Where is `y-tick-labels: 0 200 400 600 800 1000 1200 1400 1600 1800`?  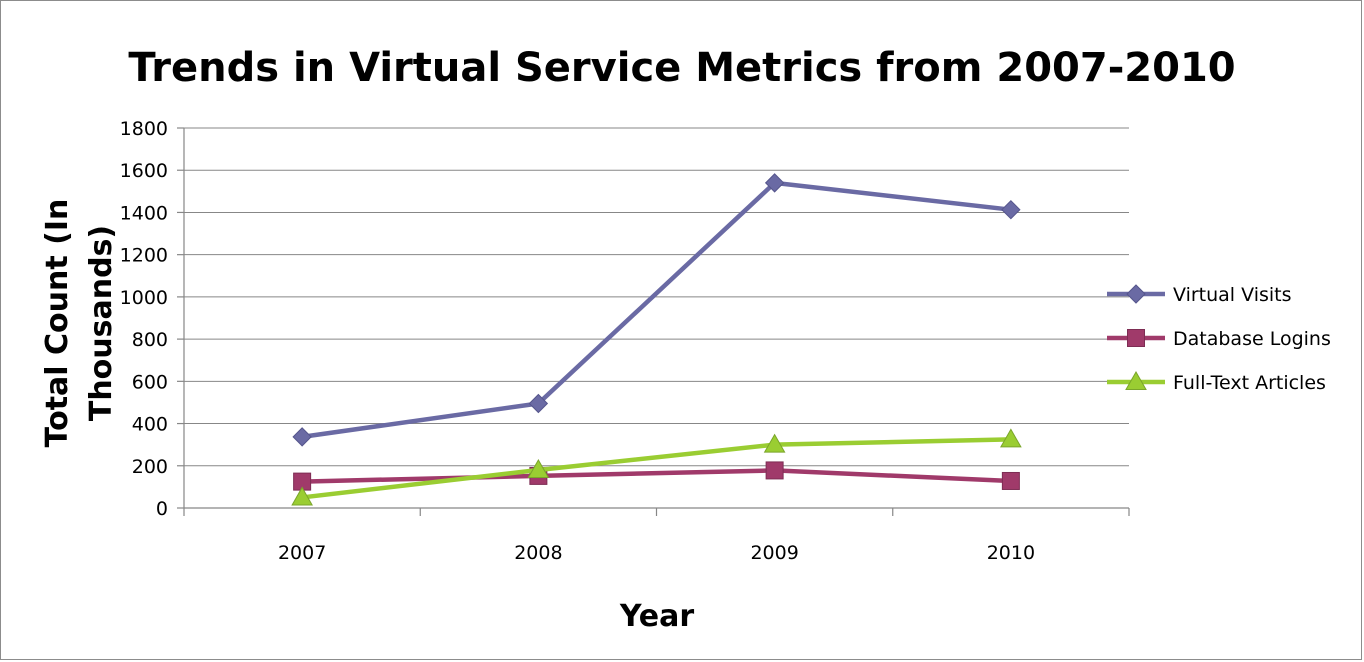
y-tick-labels: 0 200 400 600 800 1000 1200 1400 1600 1800 is located at coordinates (144, 319).